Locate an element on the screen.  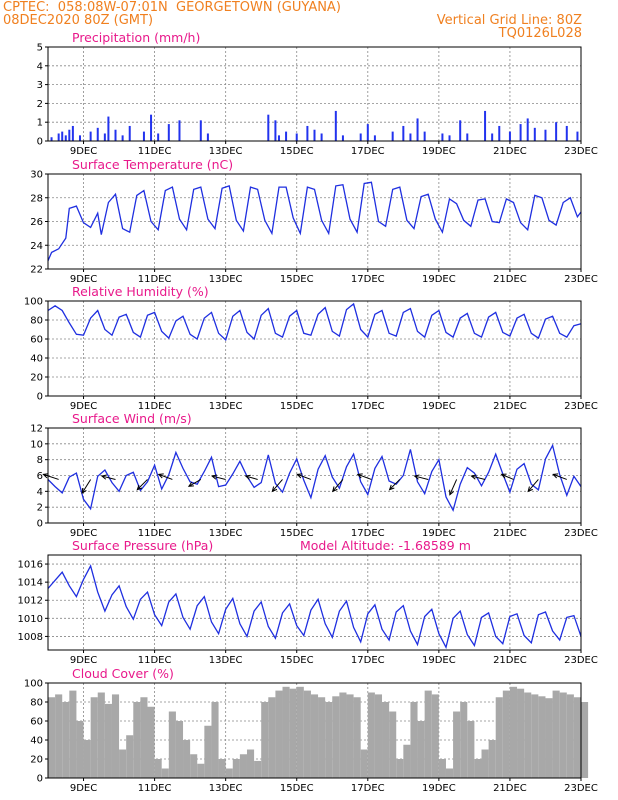
ytick-label: 1016 is located at coordinates (30, 565).